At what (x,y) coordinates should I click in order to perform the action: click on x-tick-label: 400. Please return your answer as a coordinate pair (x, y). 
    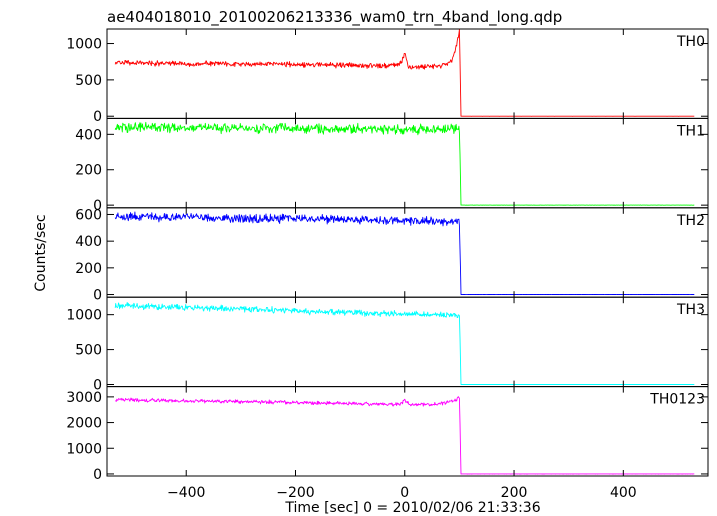
    Looking at the image, I should click on (623, 493).